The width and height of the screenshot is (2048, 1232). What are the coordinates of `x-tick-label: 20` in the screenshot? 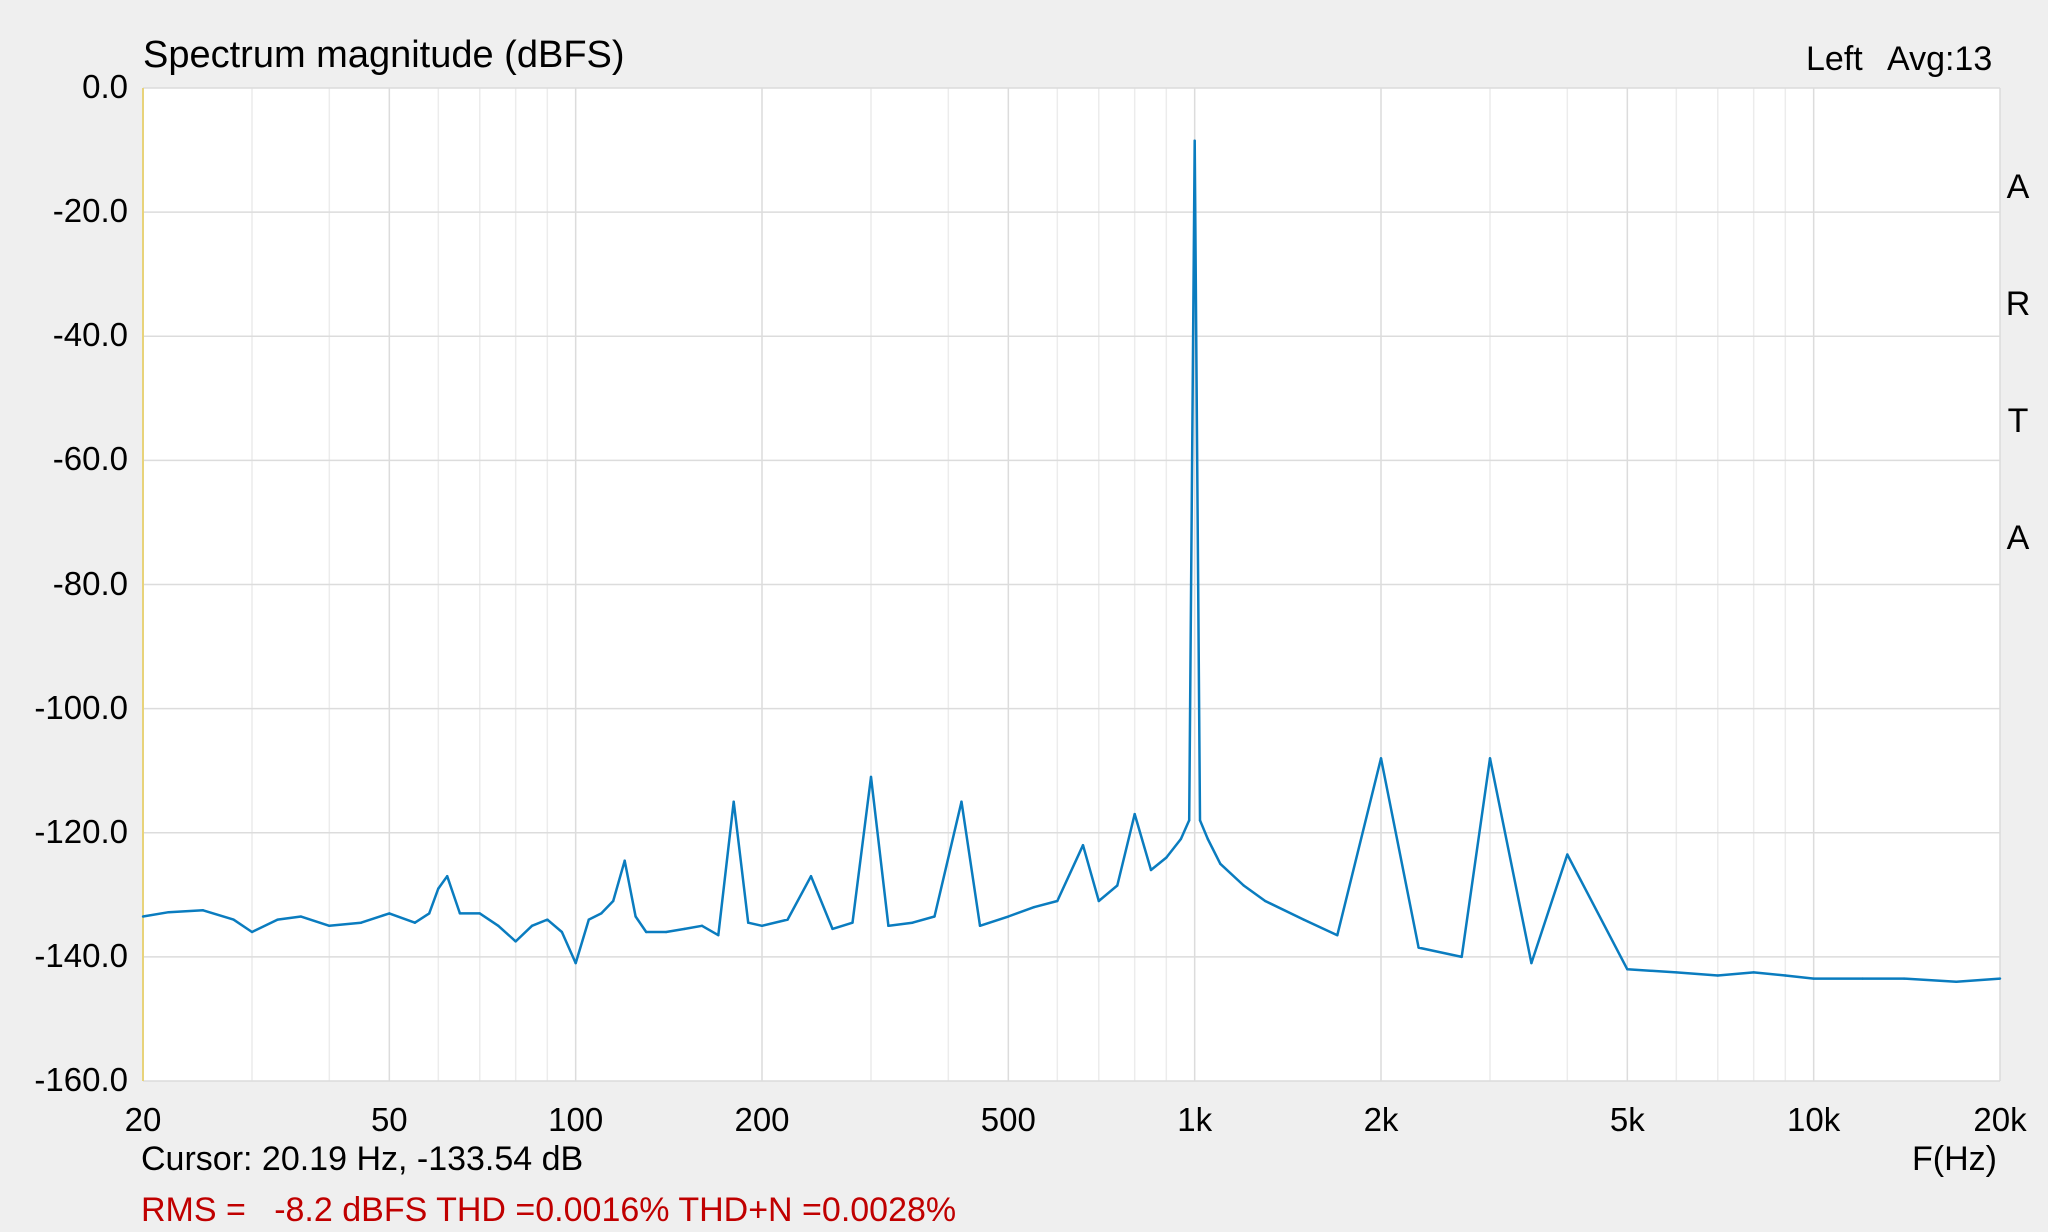 It's located at (143, 1119).